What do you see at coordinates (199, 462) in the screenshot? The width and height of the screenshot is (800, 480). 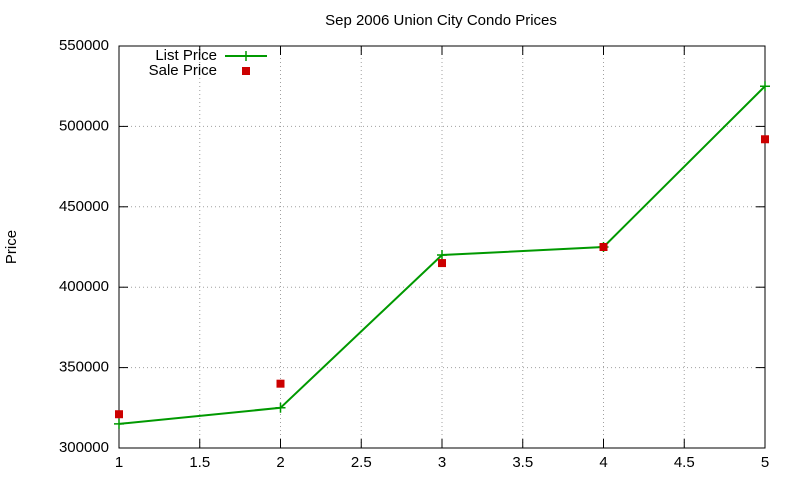 I see `x-tick-label: 1.5` at bounding box center [199, 462].